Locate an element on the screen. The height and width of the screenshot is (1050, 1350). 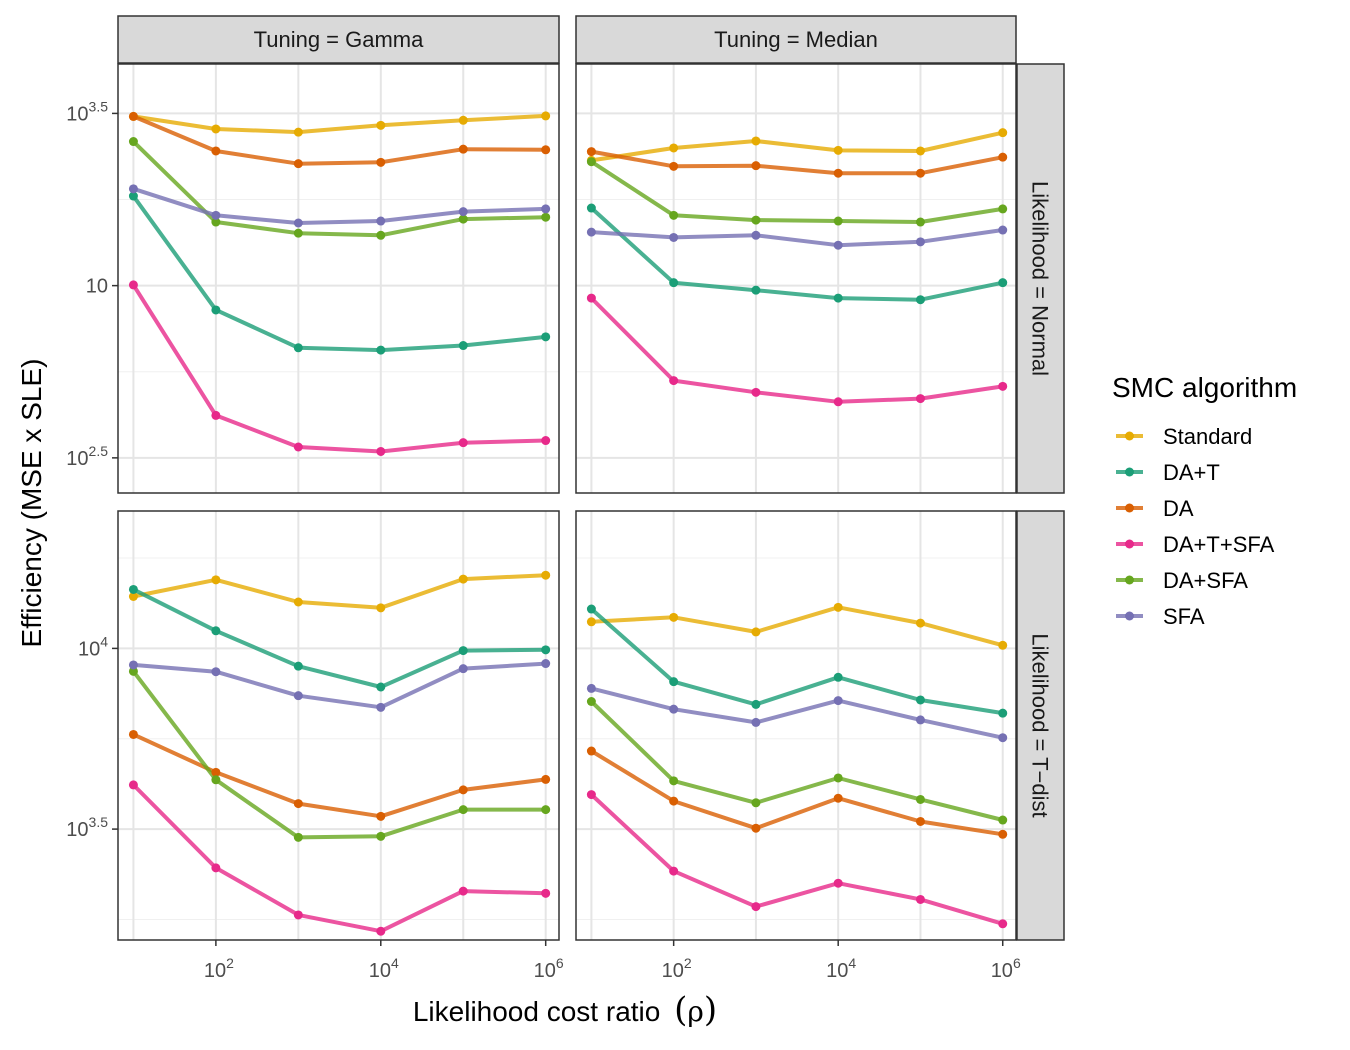
strip-likelihood-normal: Likelihood = Normal is located at coordinates (1040, 278).